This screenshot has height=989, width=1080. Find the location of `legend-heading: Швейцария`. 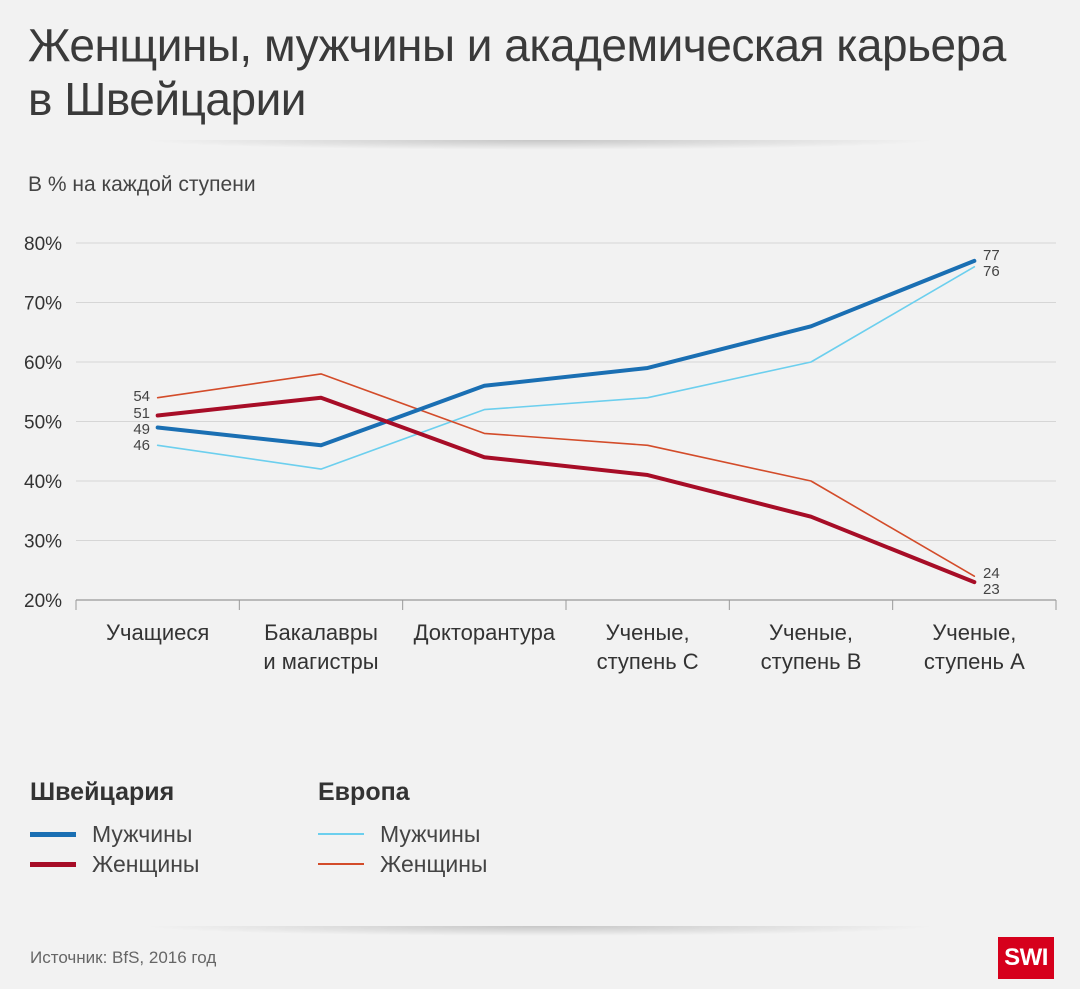

legend-heading: Швейцария is located at coordinates (102, 792).